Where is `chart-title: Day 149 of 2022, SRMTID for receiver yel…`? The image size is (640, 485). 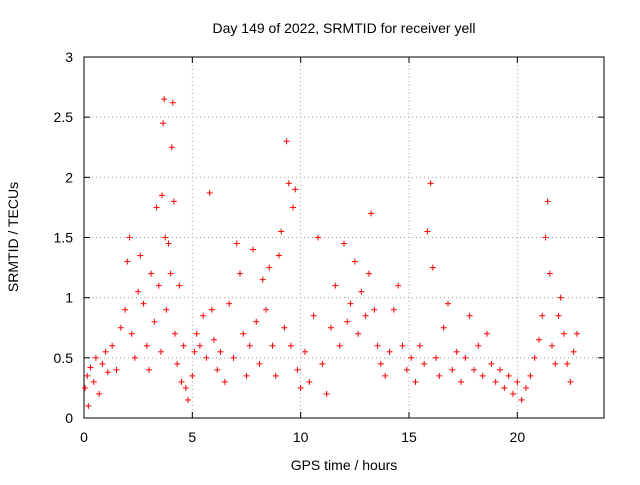 chart-title: Day 149 of 2022, SRMTID for receiver yel… is located at coordinates (344, 28).